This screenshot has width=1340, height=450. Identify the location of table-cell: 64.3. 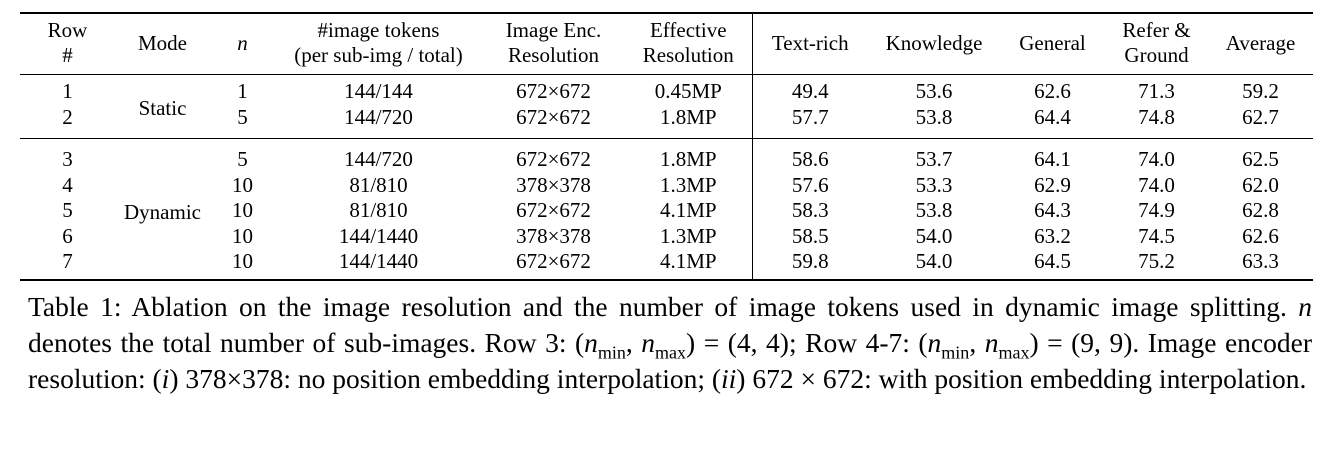
(1052, 211).